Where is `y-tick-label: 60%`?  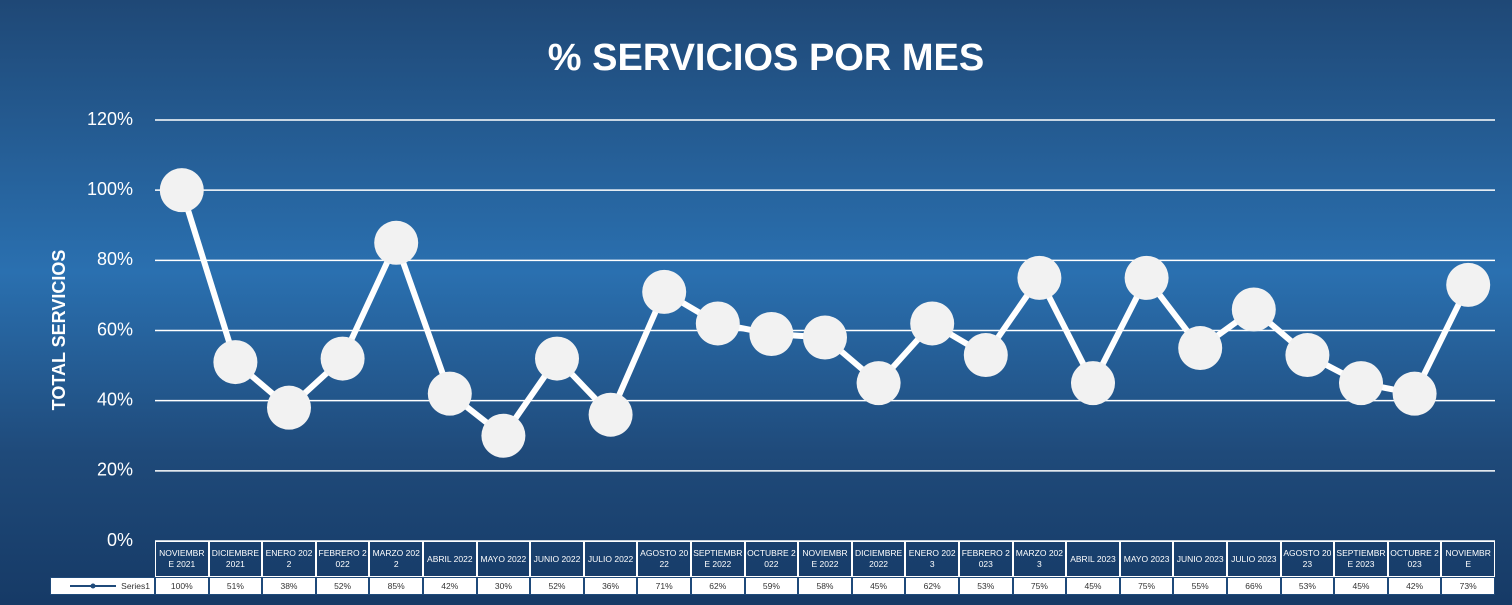
y-tick-label: 60% is located at coordinates (115, 329).